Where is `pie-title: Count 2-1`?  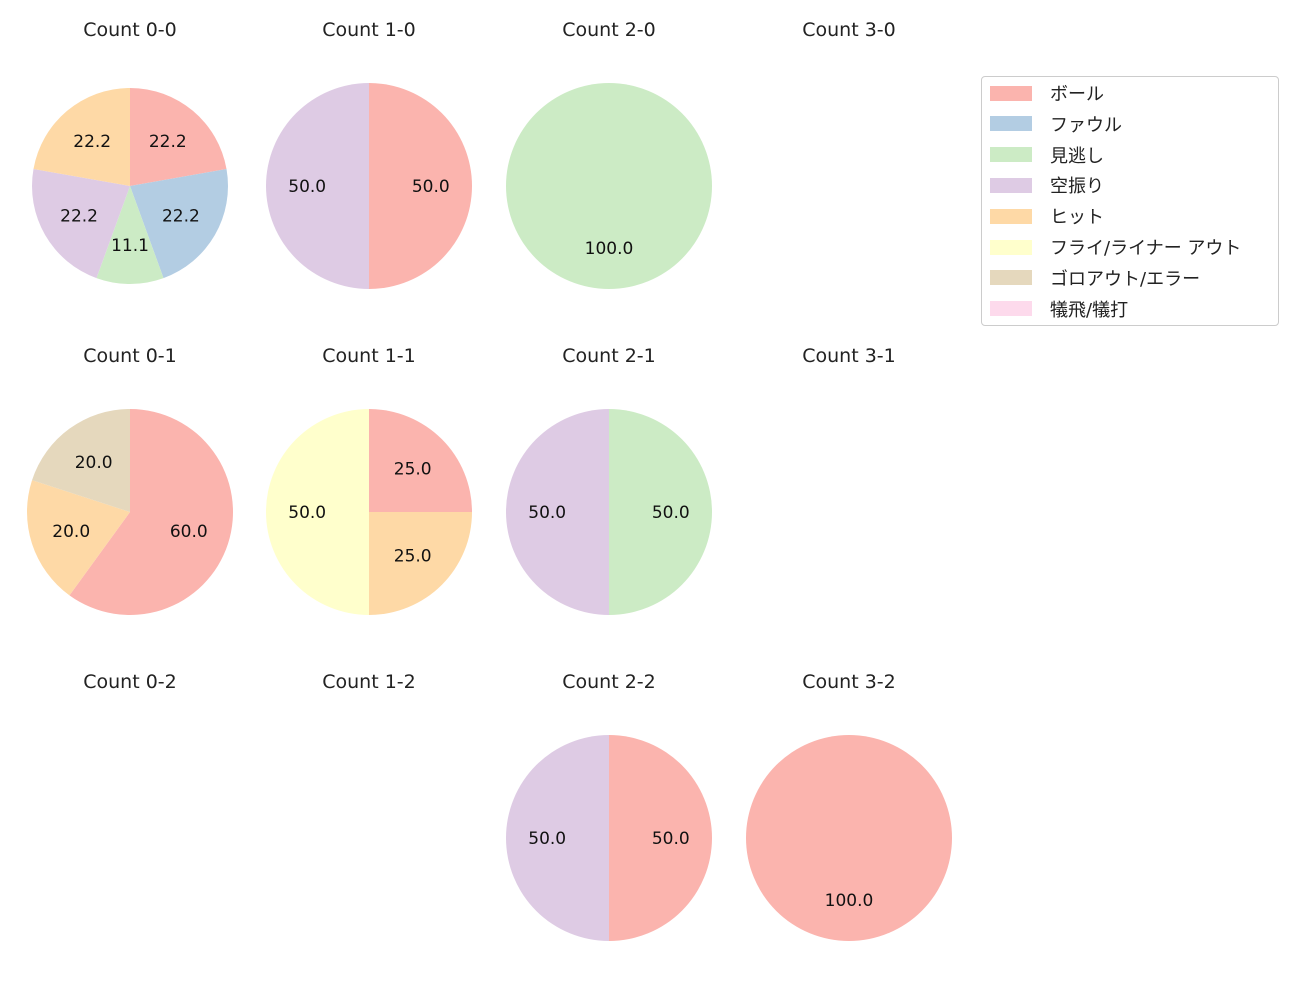
pie-title: Count 2-1 is located at coordinates (609, 356).